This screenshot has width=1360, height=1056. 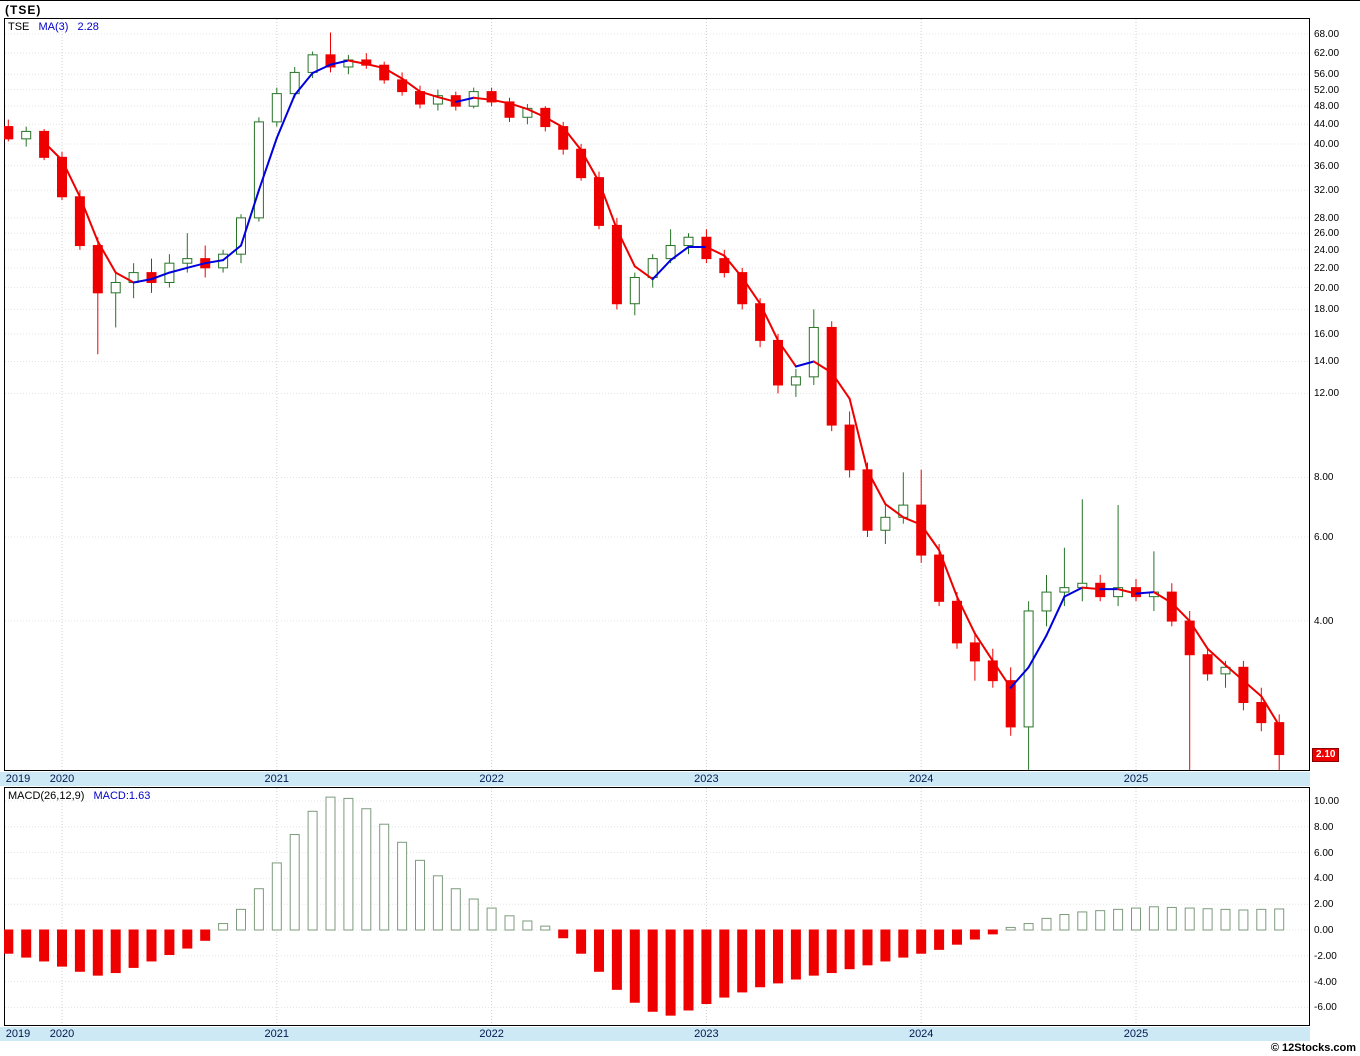 I want to click on macd-axis-label: -2.00, so click(x=1325, y=956).